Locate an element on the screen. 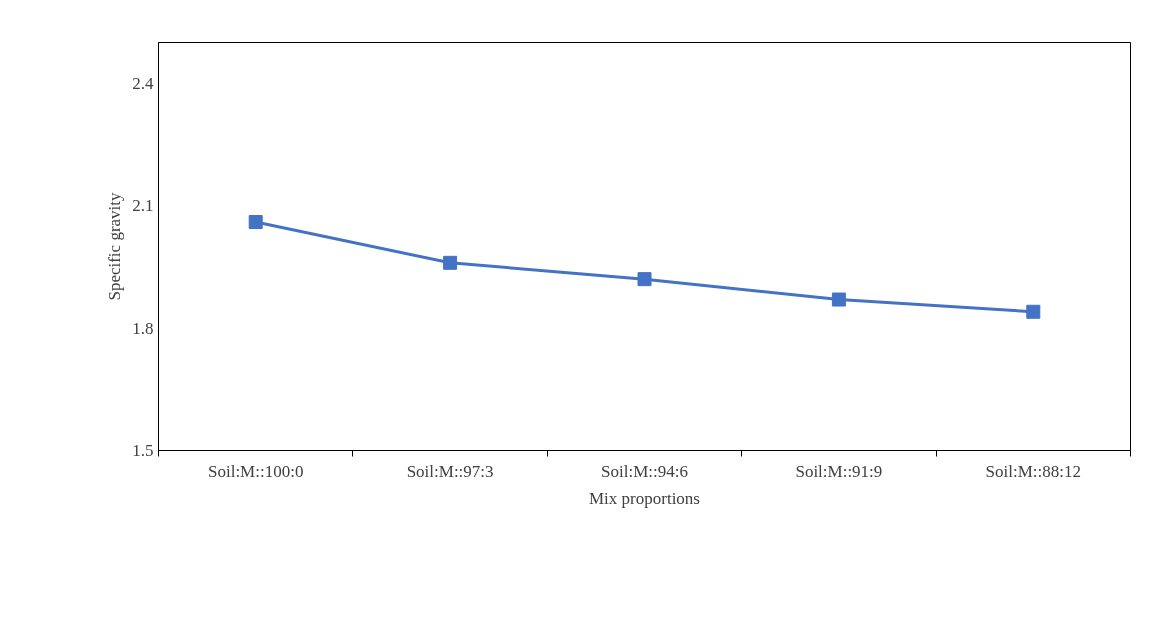 This screenshot has width=1155, height=643. y-tick-label: 2.4 is located at coordinates (143, 83).